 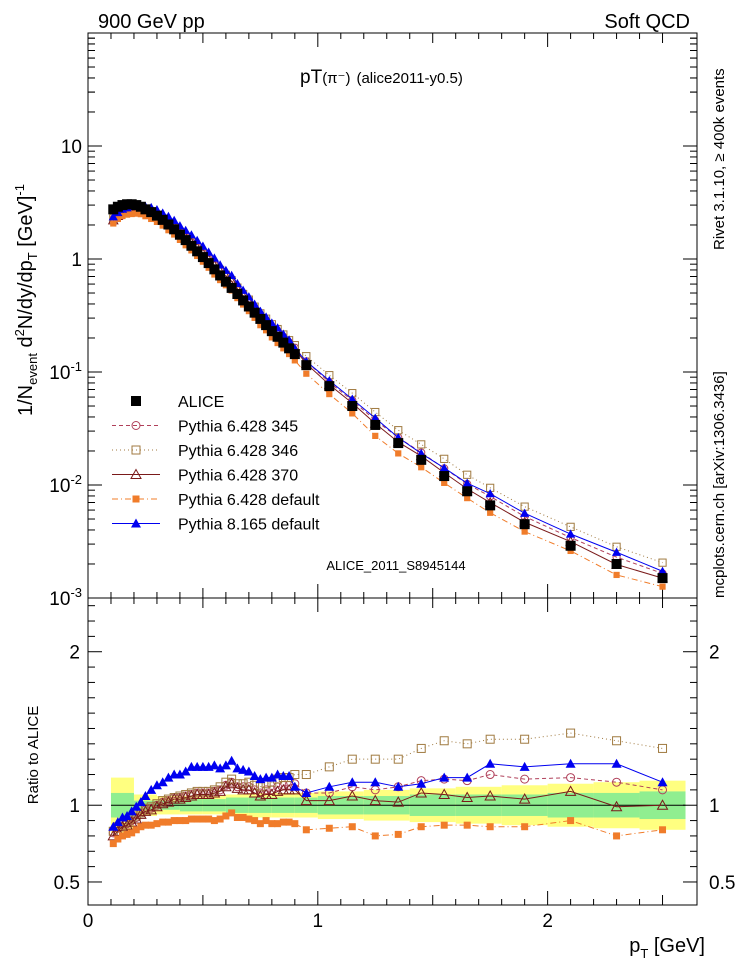 I want to click on y-tick-label: 10, so click(x=71, y=147).